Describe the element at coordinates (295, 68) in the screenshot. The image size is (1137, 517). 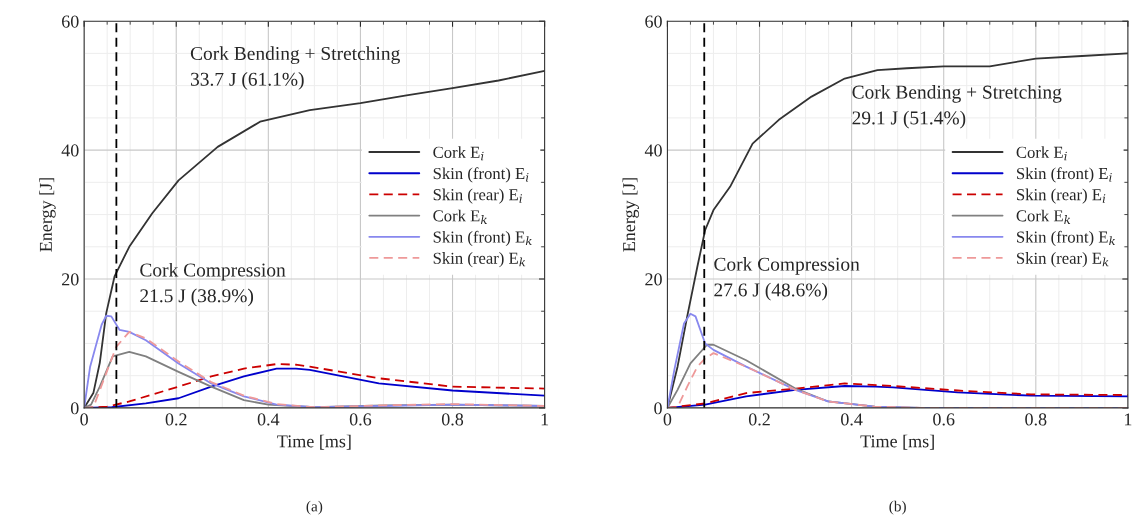
I see `annotation: Cork Bending + Stretching 33.7 J (61.1%)` at that location.